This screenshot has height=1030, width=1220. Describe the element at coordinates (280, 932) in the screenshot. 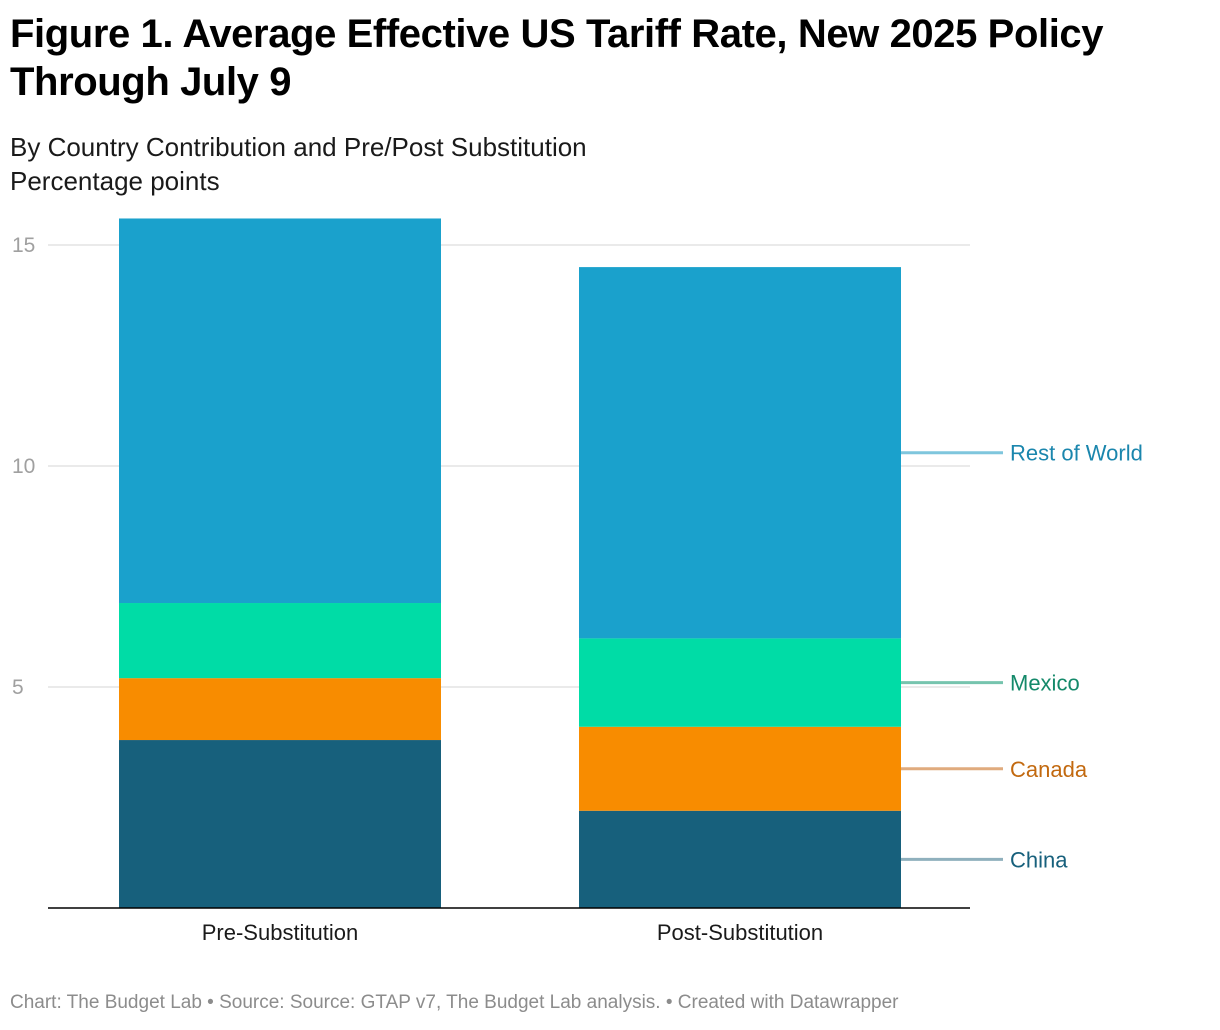

I see `x-category-label-1: Pre-Substitution` at that location.